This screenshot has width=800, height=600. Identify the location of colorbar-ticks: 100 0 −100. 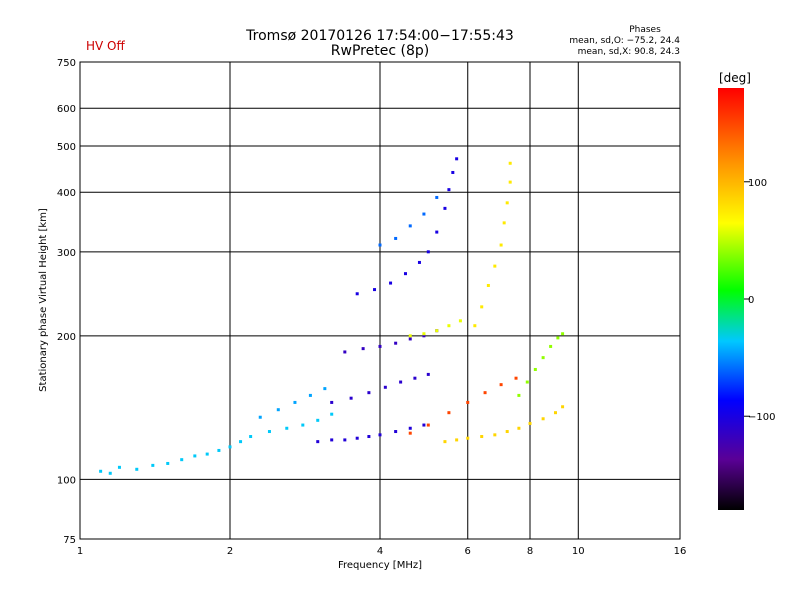
(759, 300).